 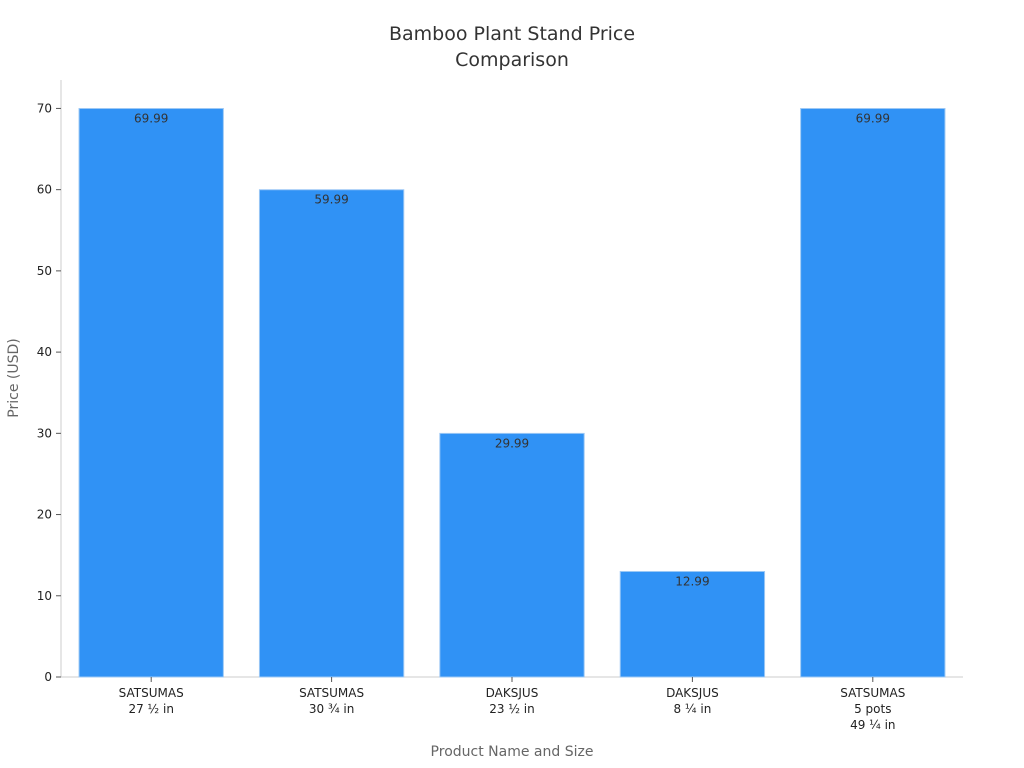 What do you see at coordinates (692, 701) in the screenshot?
I see `x-tick-label: DAKSJUS 8 ¼ in` at bounding box center [692, 701].